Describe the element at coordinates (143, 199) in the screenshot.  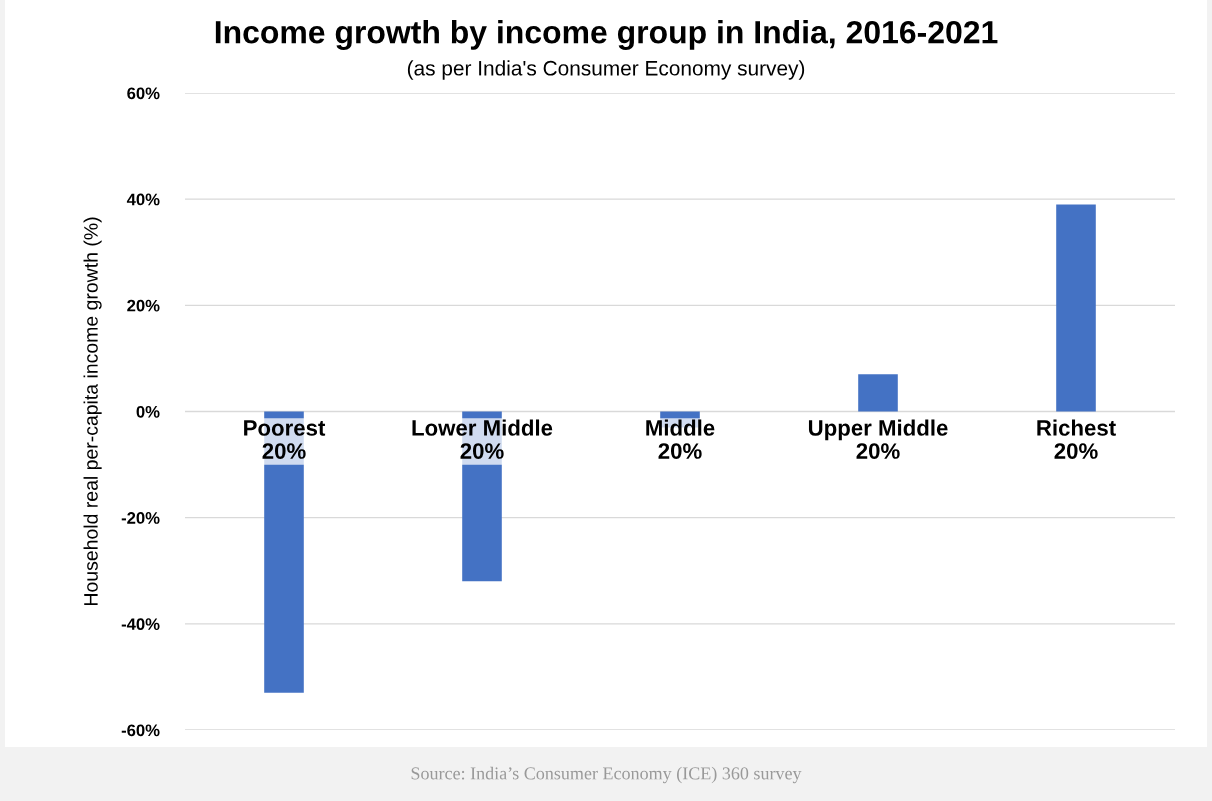
I see `y-tick-label: 40%` at that location.